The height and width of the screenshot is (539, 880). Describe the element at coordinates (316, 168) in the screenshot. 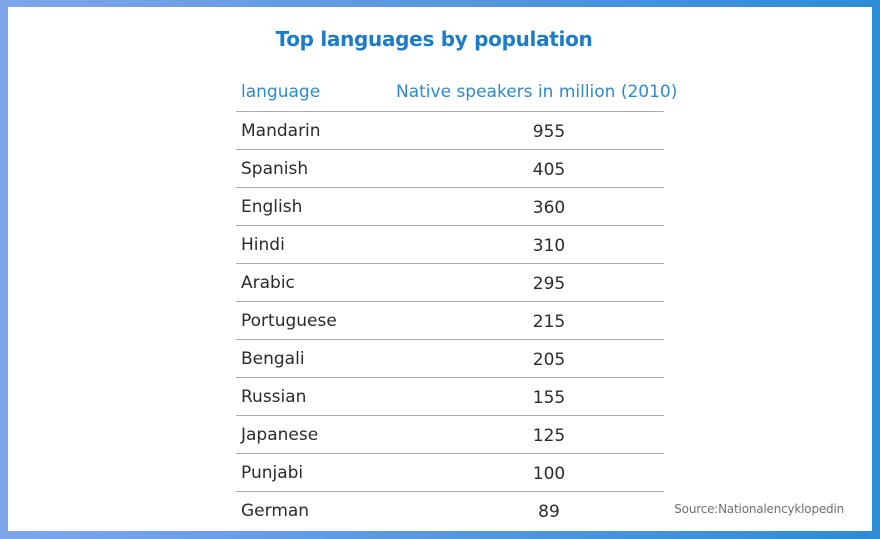

I see `language-cell: Spanish` at that location.